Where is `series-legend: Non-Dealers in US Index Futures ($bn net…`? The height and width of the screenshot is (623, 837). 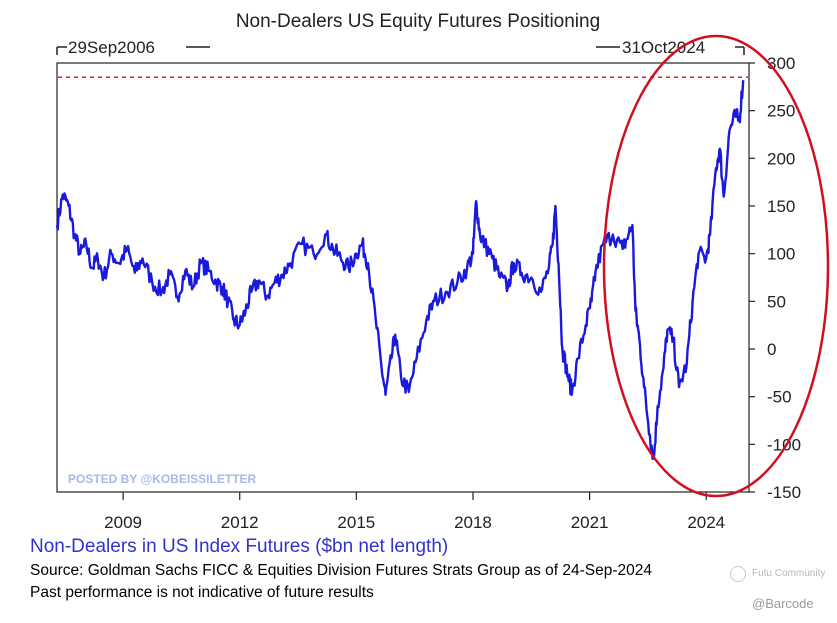 series-legend: Non-Dealers in US Index Futures ($bn net… is located at coordinates (239, 546).